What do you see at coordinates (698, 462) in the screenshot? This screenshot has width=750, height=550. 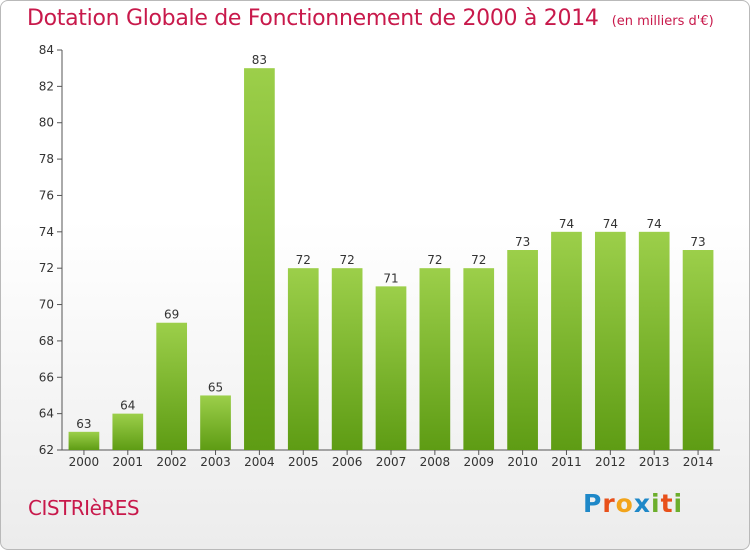 I see `x-tick-label: 2014` at bounding box center [698, 462].